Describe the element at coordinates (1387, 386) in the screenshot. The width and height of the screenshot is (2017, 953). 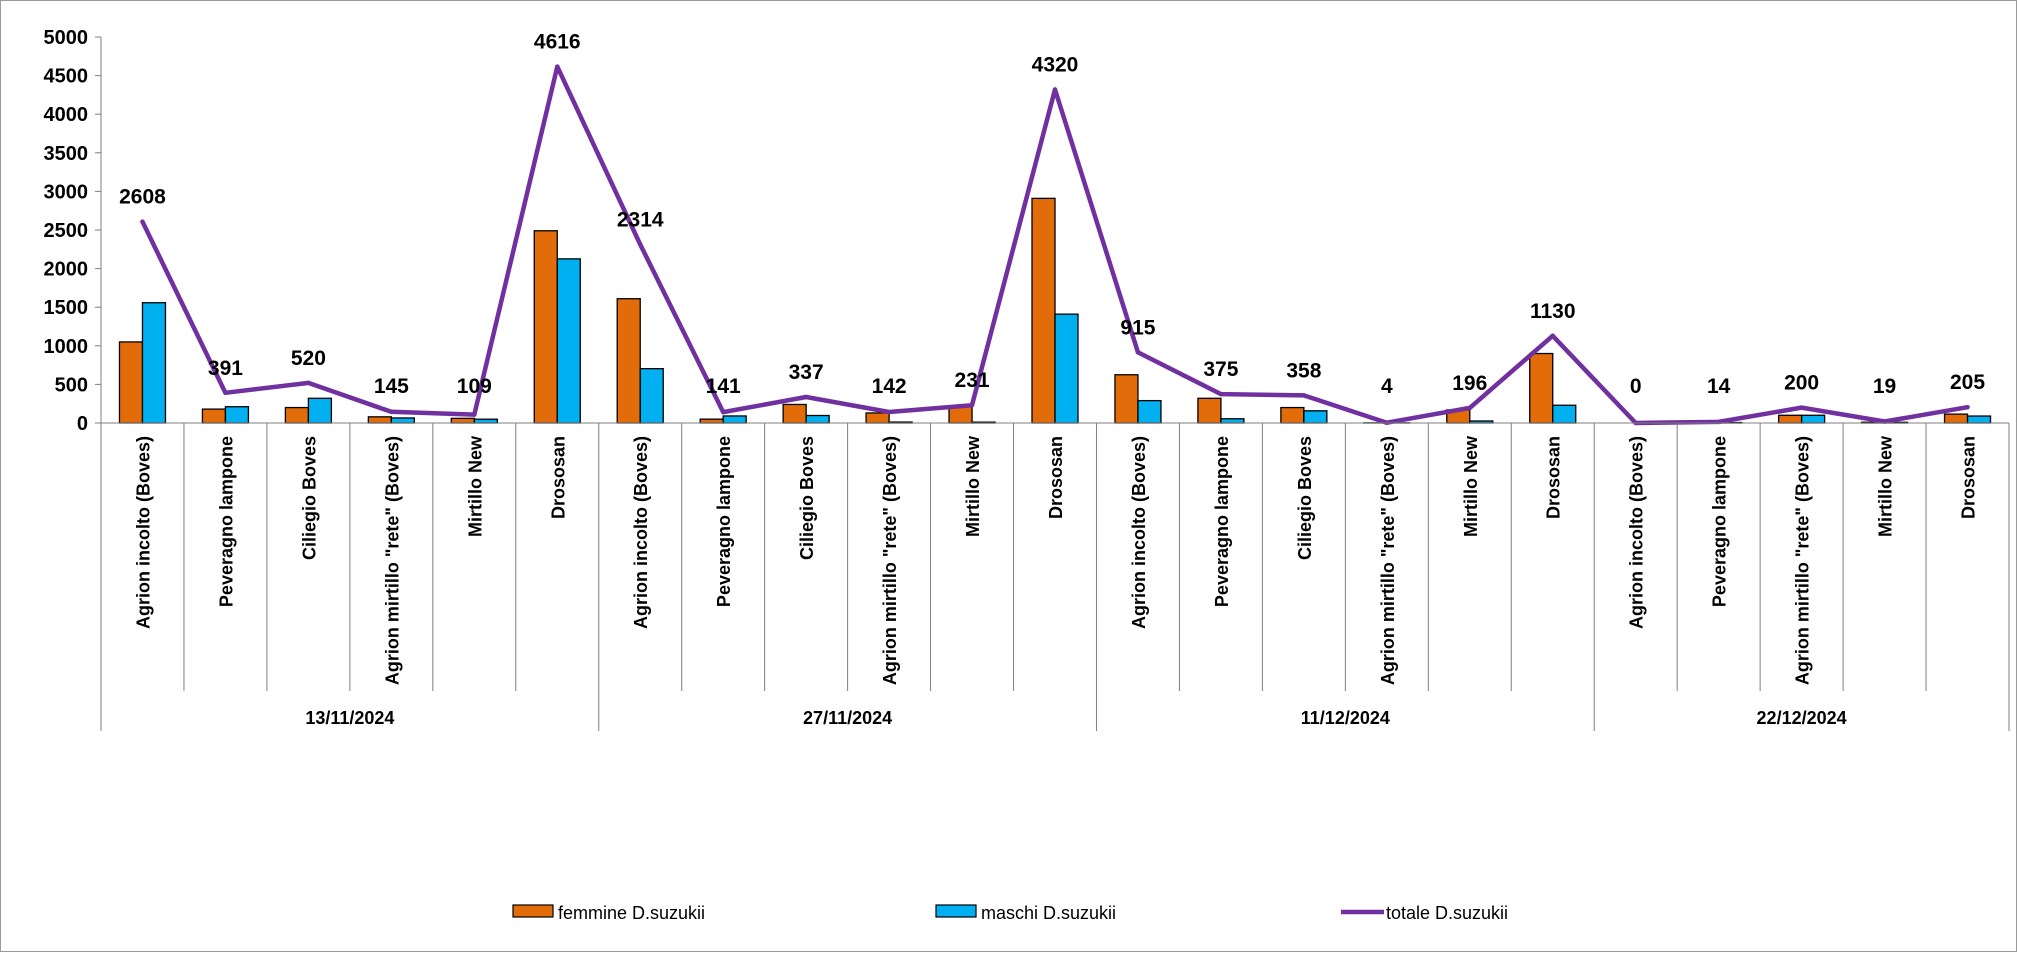
I see `data-label-totale: 4` at that location.